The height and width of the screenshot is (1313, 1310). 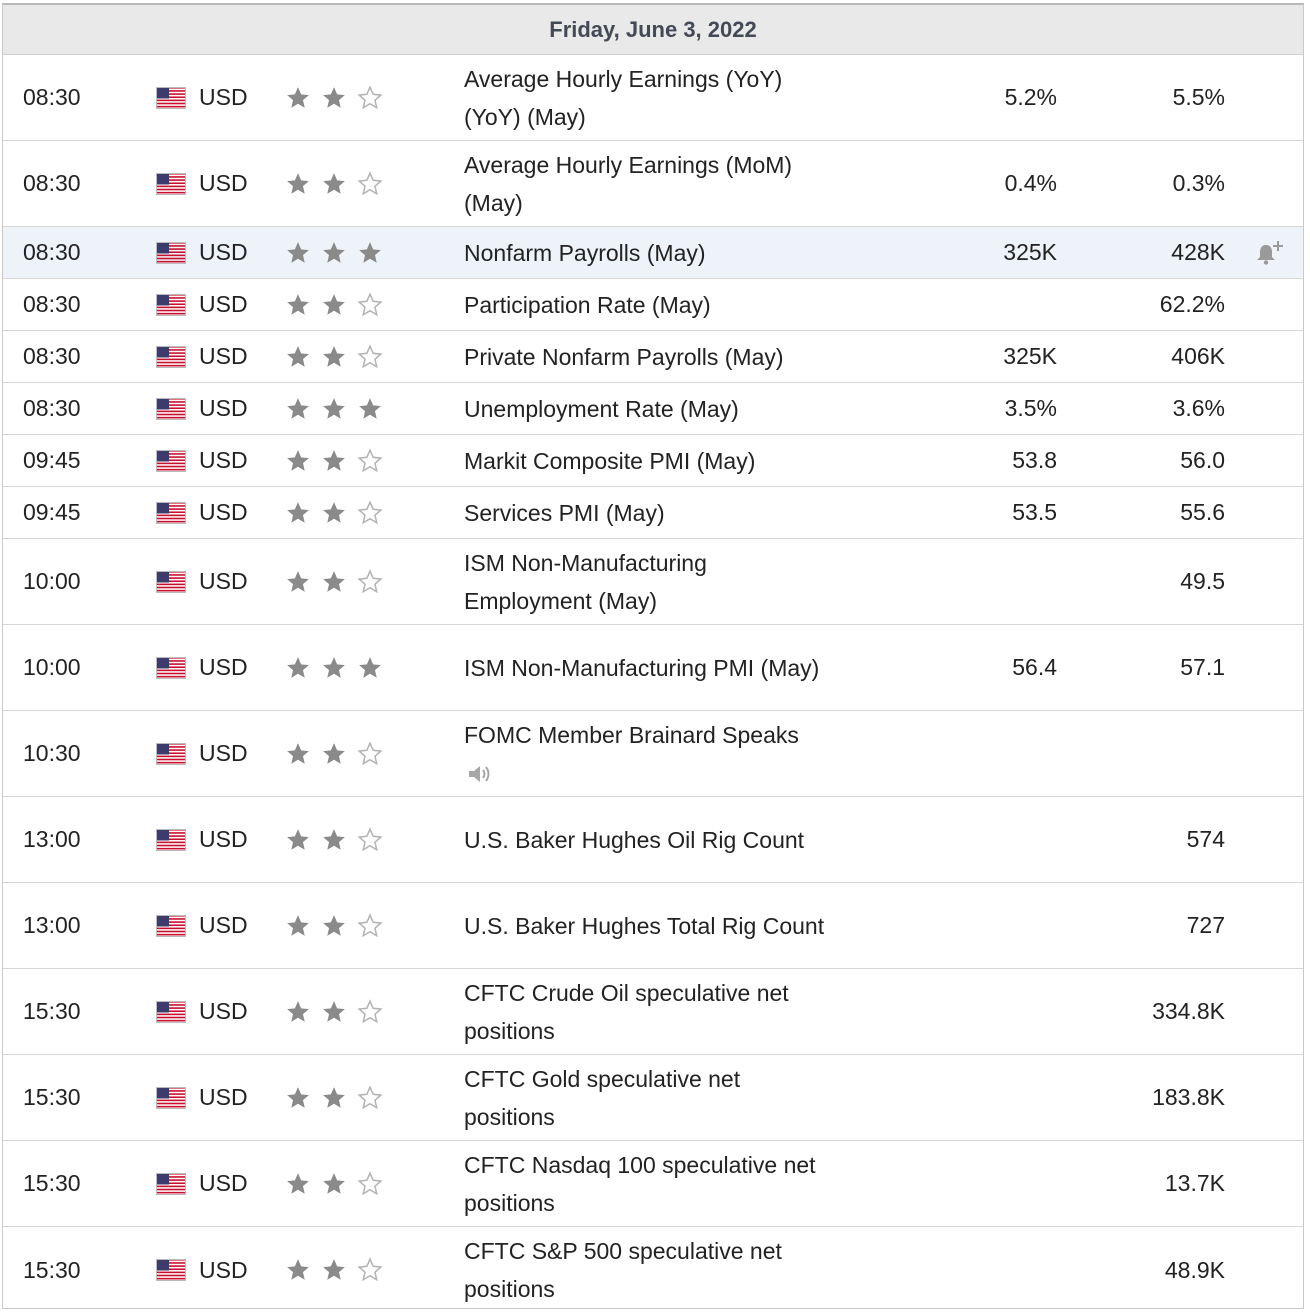 I want to click on event-name-link: U.S. Baker Hughes Oil Rig Count, so click(x=634, y=839).